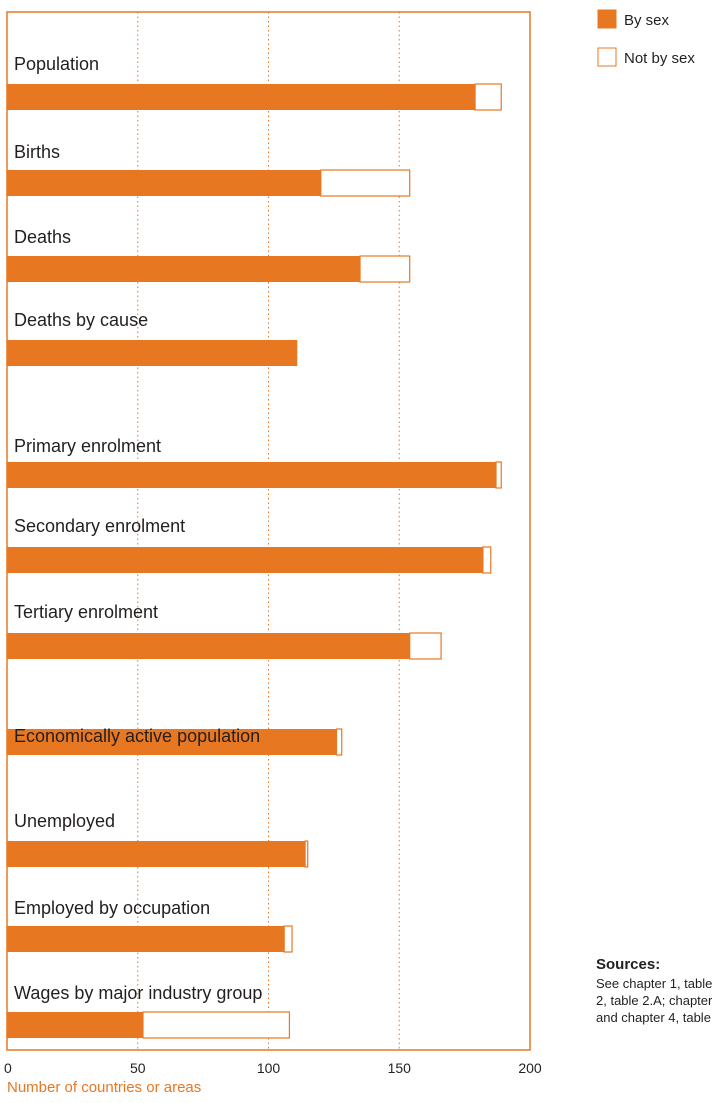 The width and height of the screenshot is (712, 1103). Describe the element at coordinates (56, 64) in the screenshot. I see `category-label: Population` at that location.